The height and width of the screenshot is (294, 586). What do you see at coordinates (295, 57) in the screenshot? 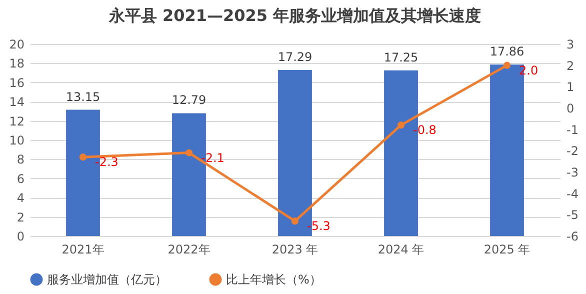
I see `data-label: 17.29` at bounding box center [295, 57].